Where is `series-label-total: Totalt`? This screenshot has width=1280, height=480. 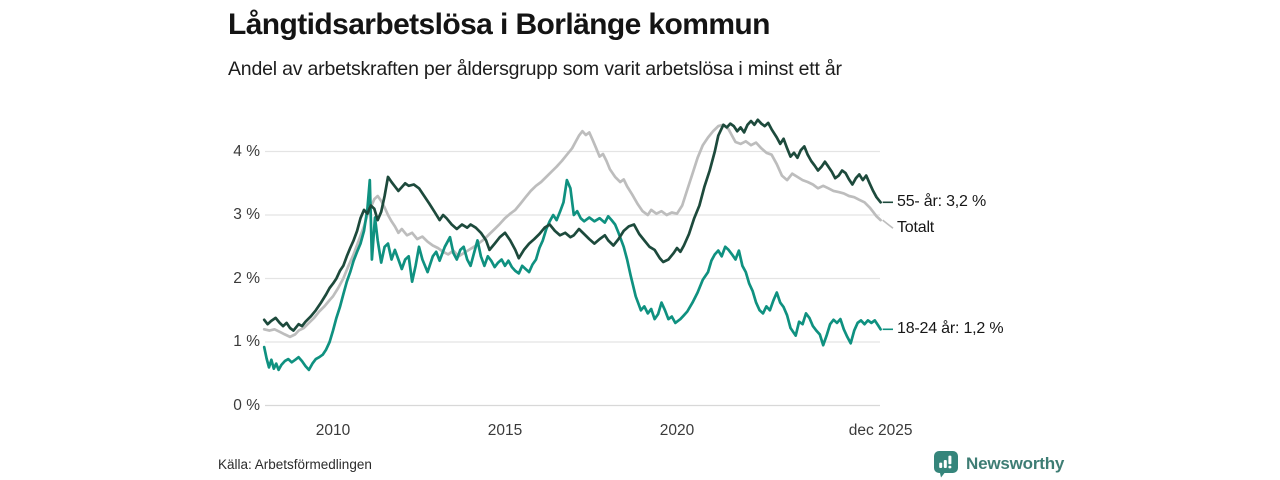
series-label-total: Totalt is located at coordinates (916, 228).